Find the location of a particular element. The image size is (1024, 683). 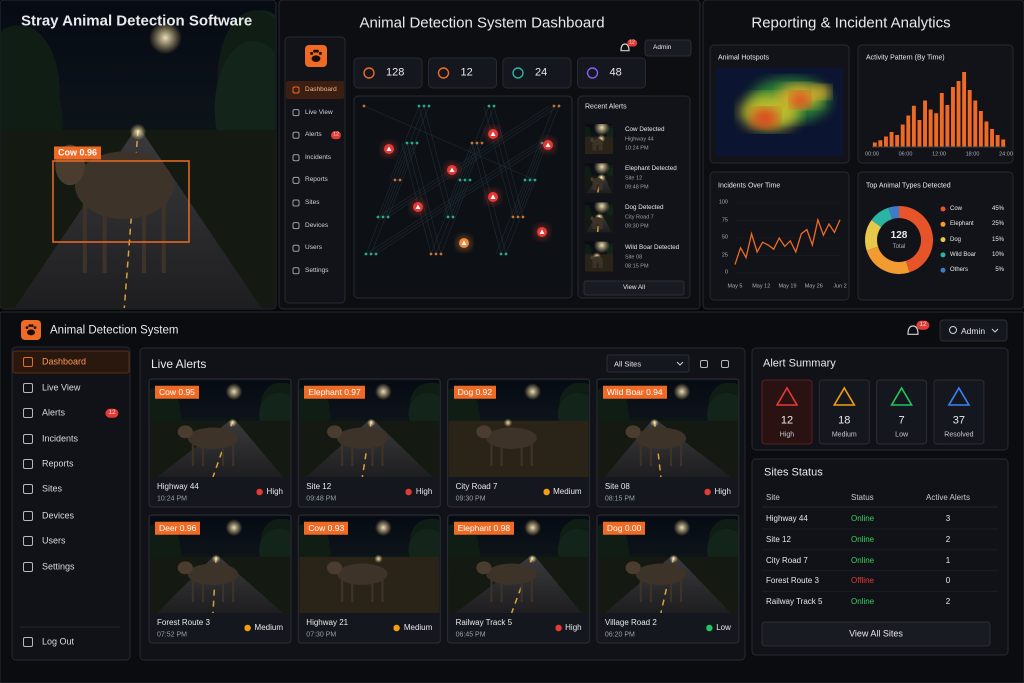

y-tick-label: 50 is located at coordinates (724, 237).